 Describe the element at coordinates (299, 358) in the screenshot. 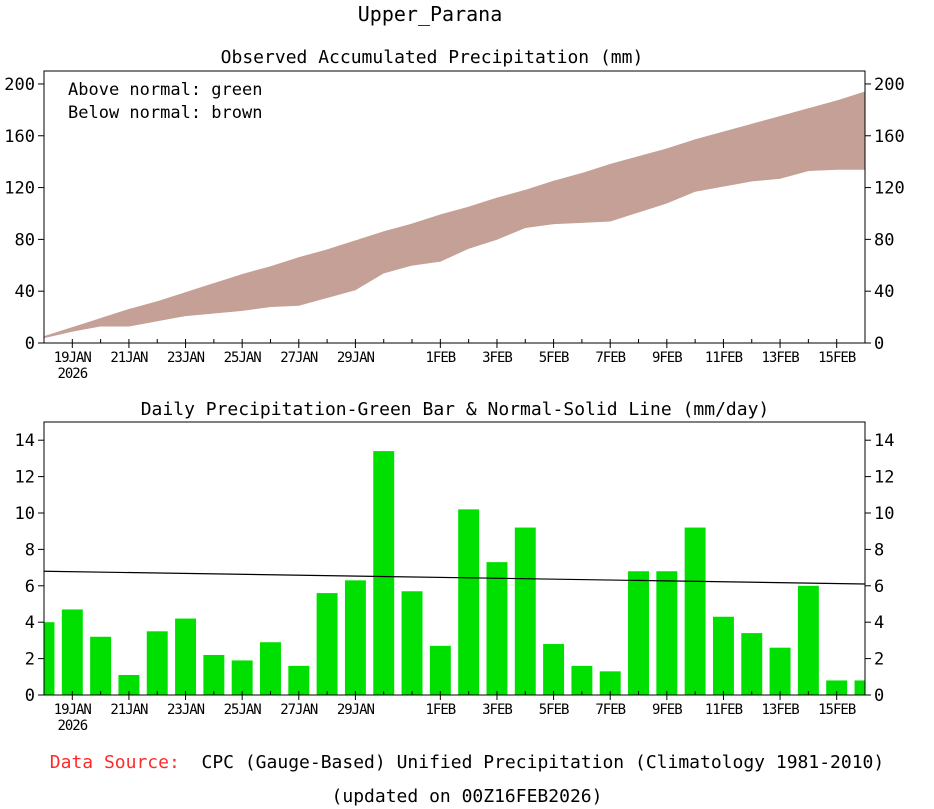

I see `x-tick-label: 27JAN` at that location.